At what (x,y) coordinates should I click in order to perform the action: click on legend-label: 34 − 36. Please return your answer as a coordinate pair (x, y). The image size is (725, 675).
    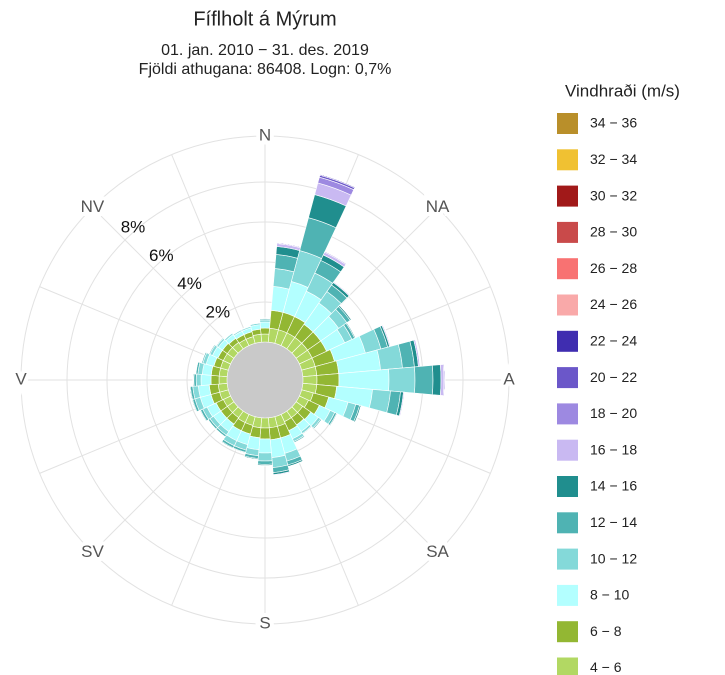
    Looking at the image, I should click on (613, 123).